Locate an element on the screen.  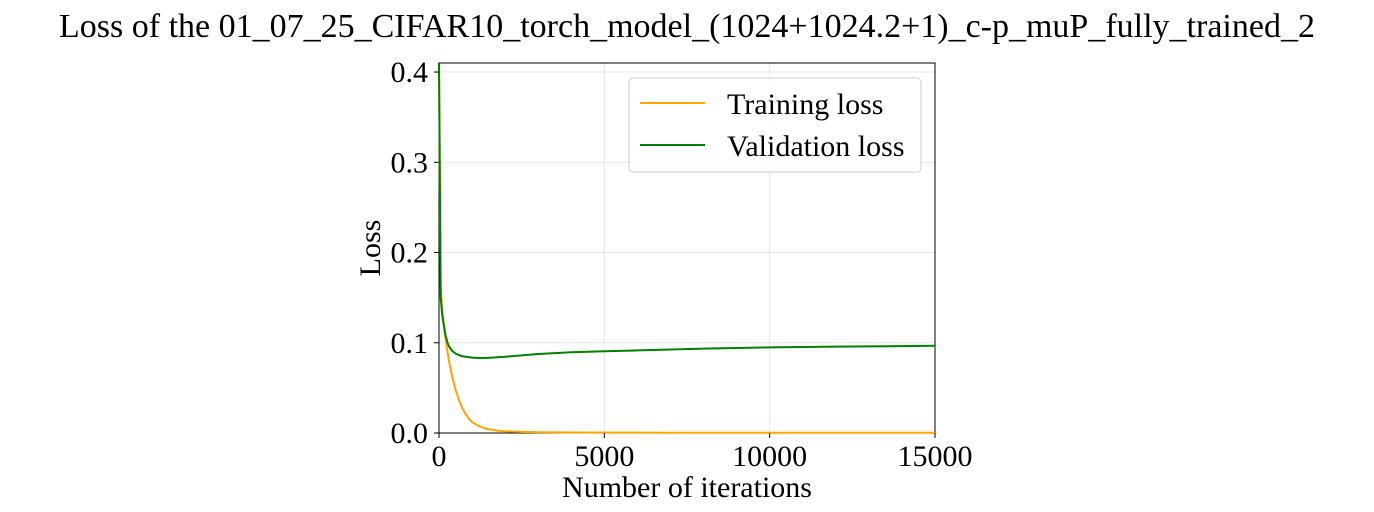
legend: Training loss Validation loss is located at coordinates (775, 125).